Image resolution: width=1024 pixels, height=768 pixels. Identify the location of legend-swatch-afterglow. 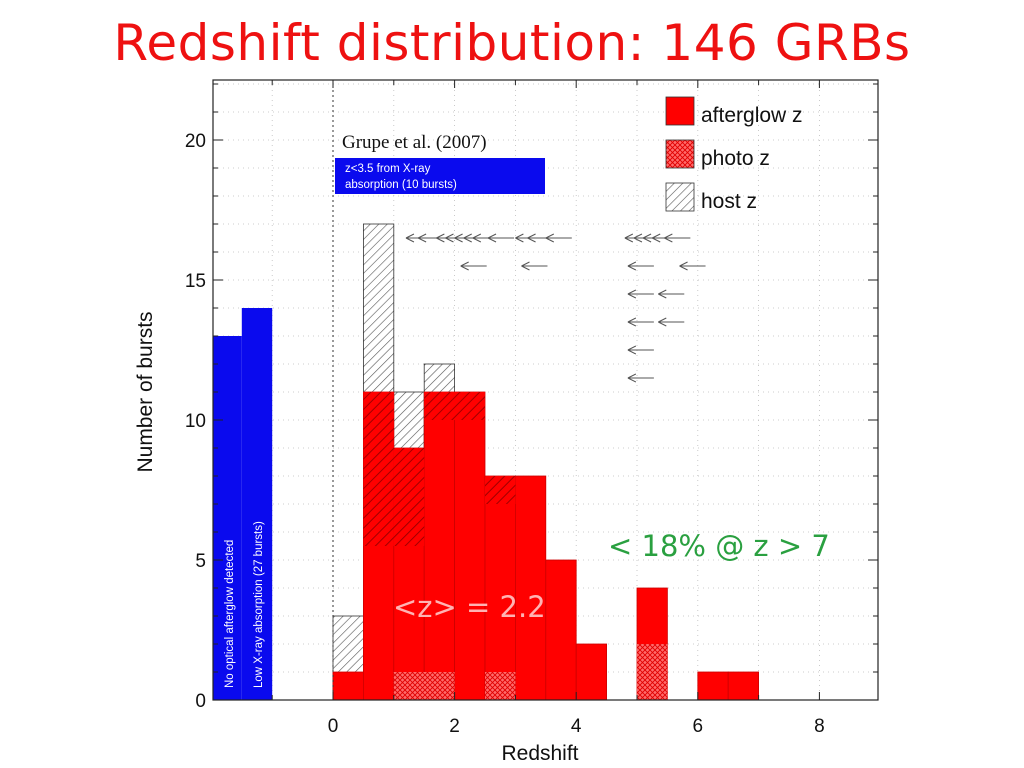
(680, 111).